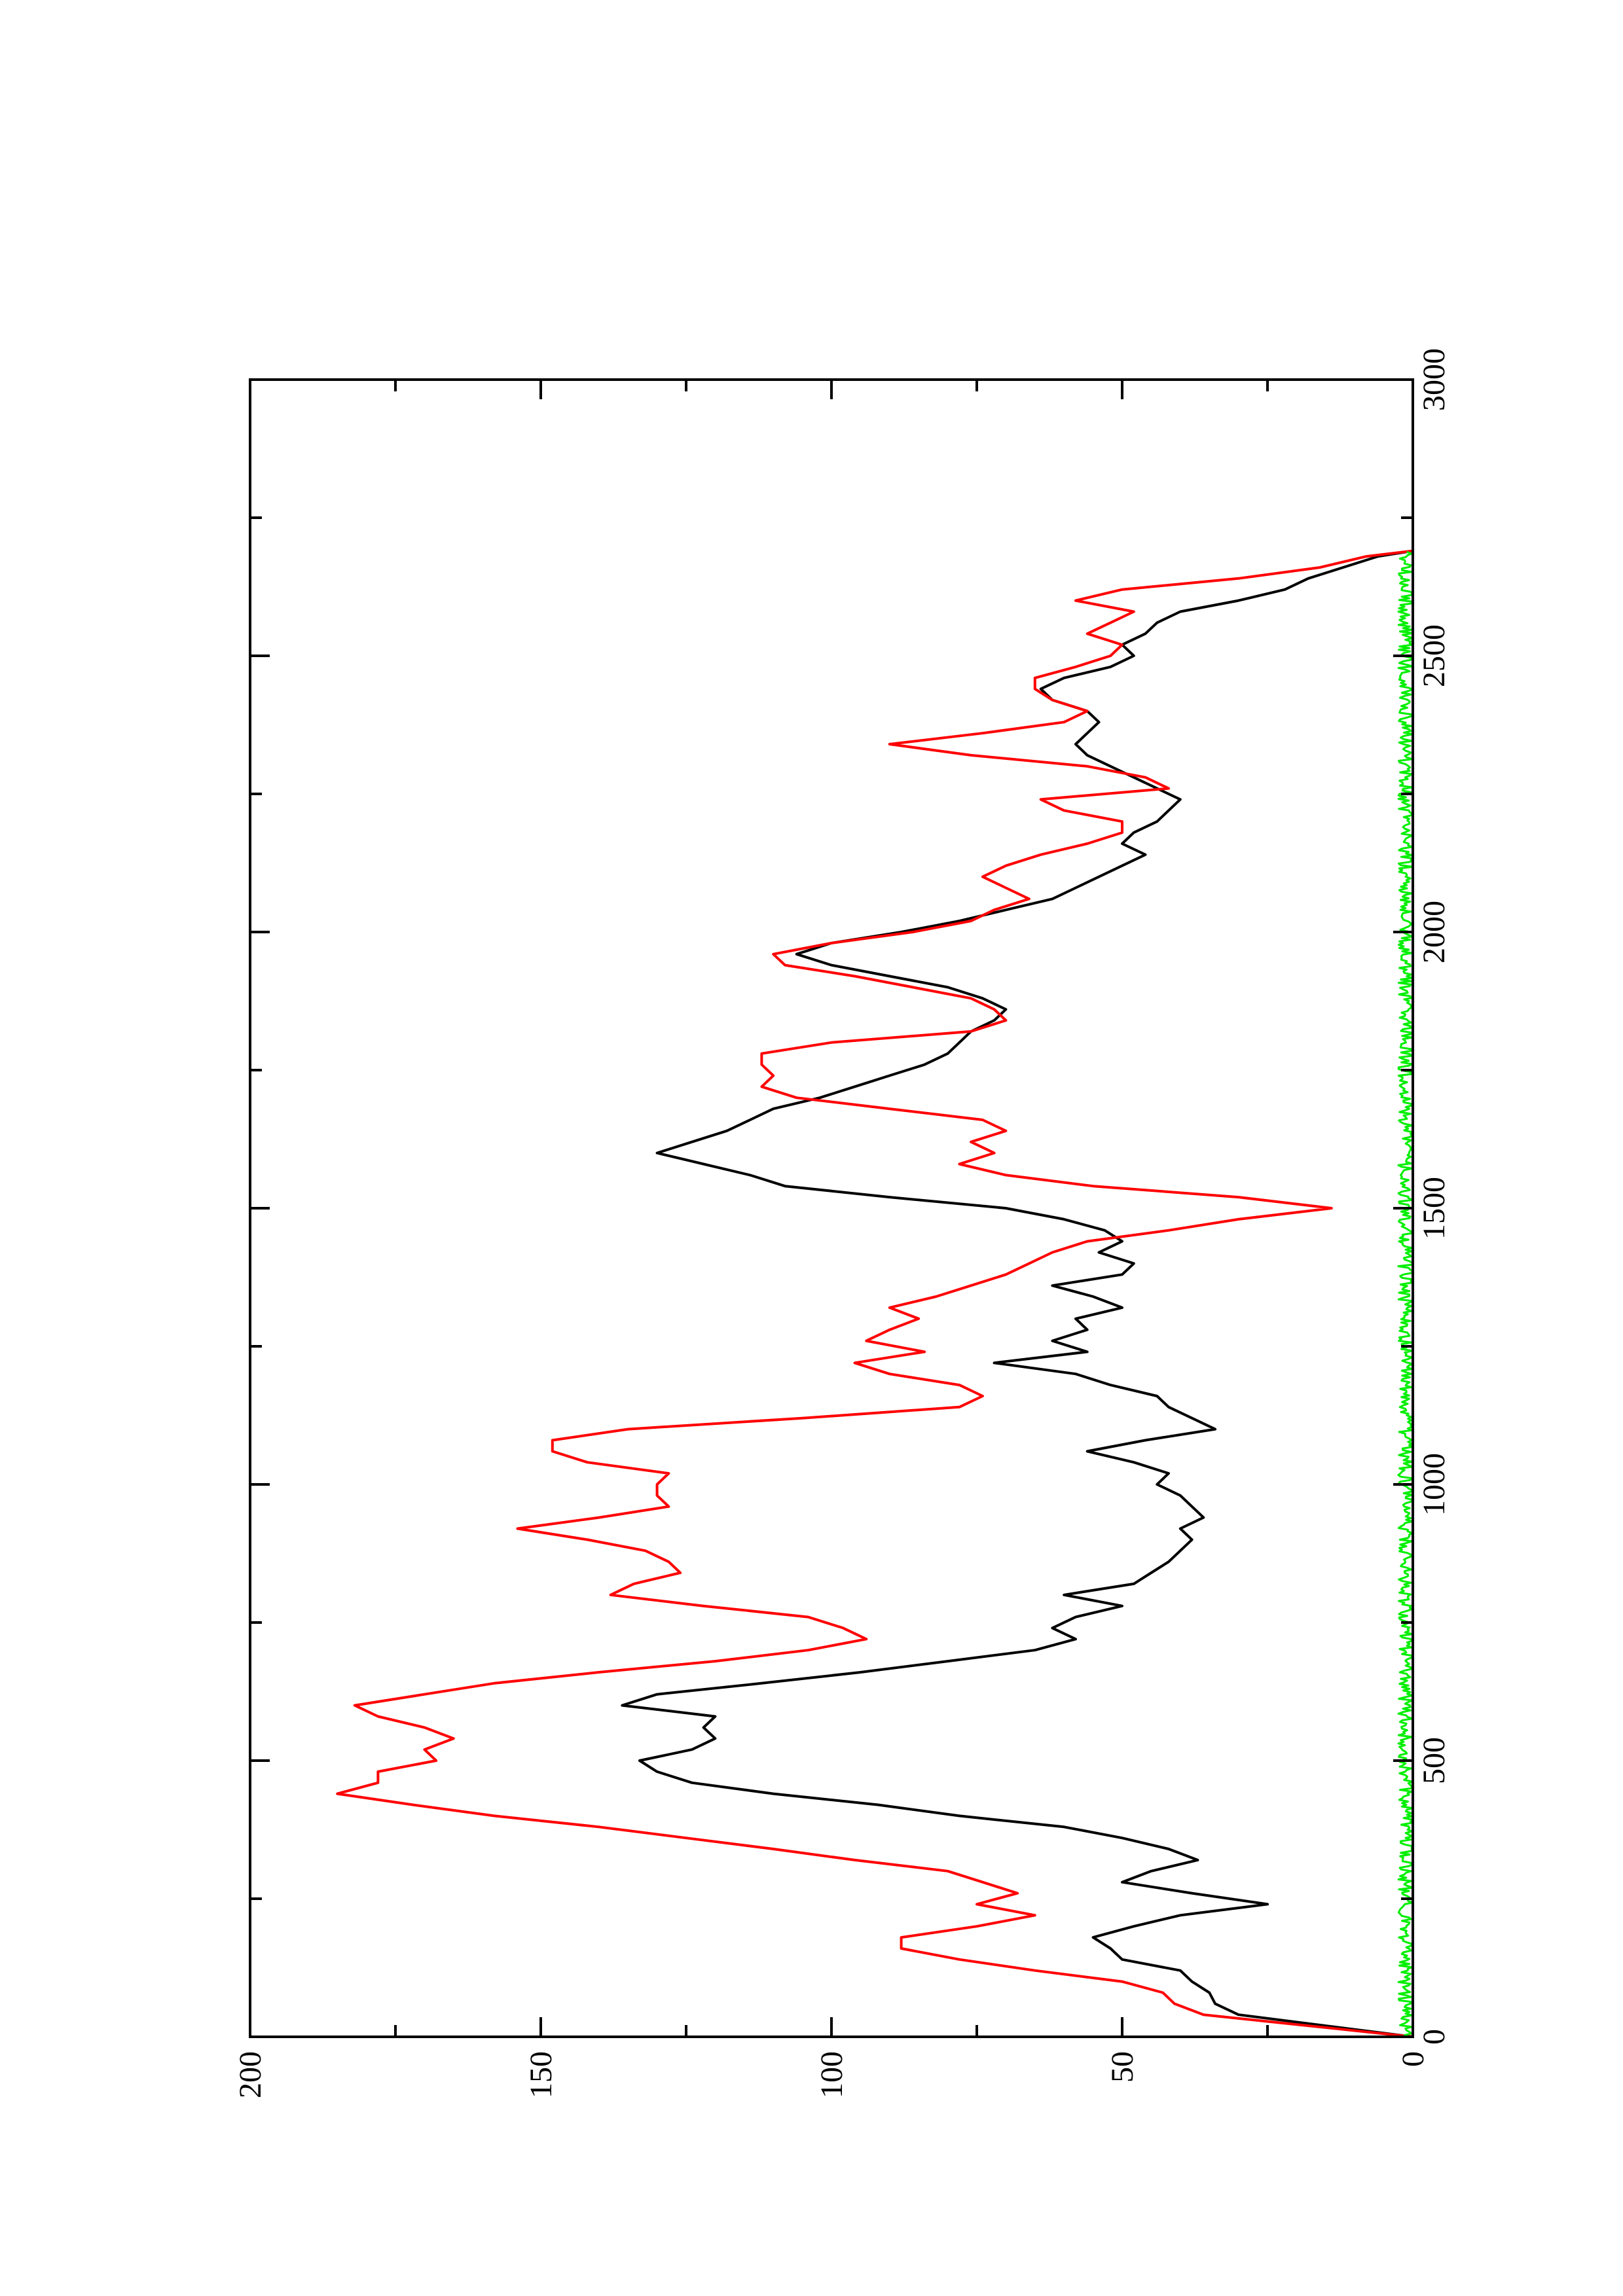  I want to click on y-tick-label: 0, so click(1413, 2059).